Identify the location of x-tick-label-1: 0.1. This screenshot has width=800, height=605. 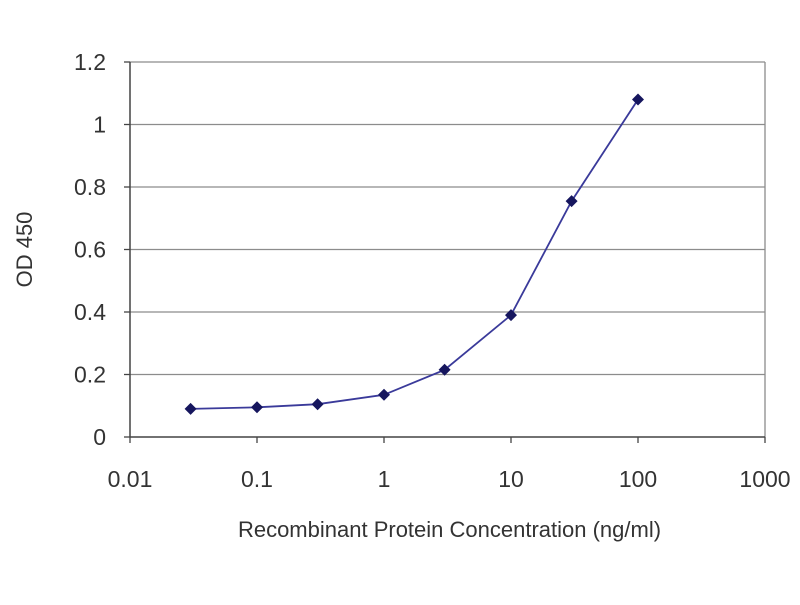
(257, 479).